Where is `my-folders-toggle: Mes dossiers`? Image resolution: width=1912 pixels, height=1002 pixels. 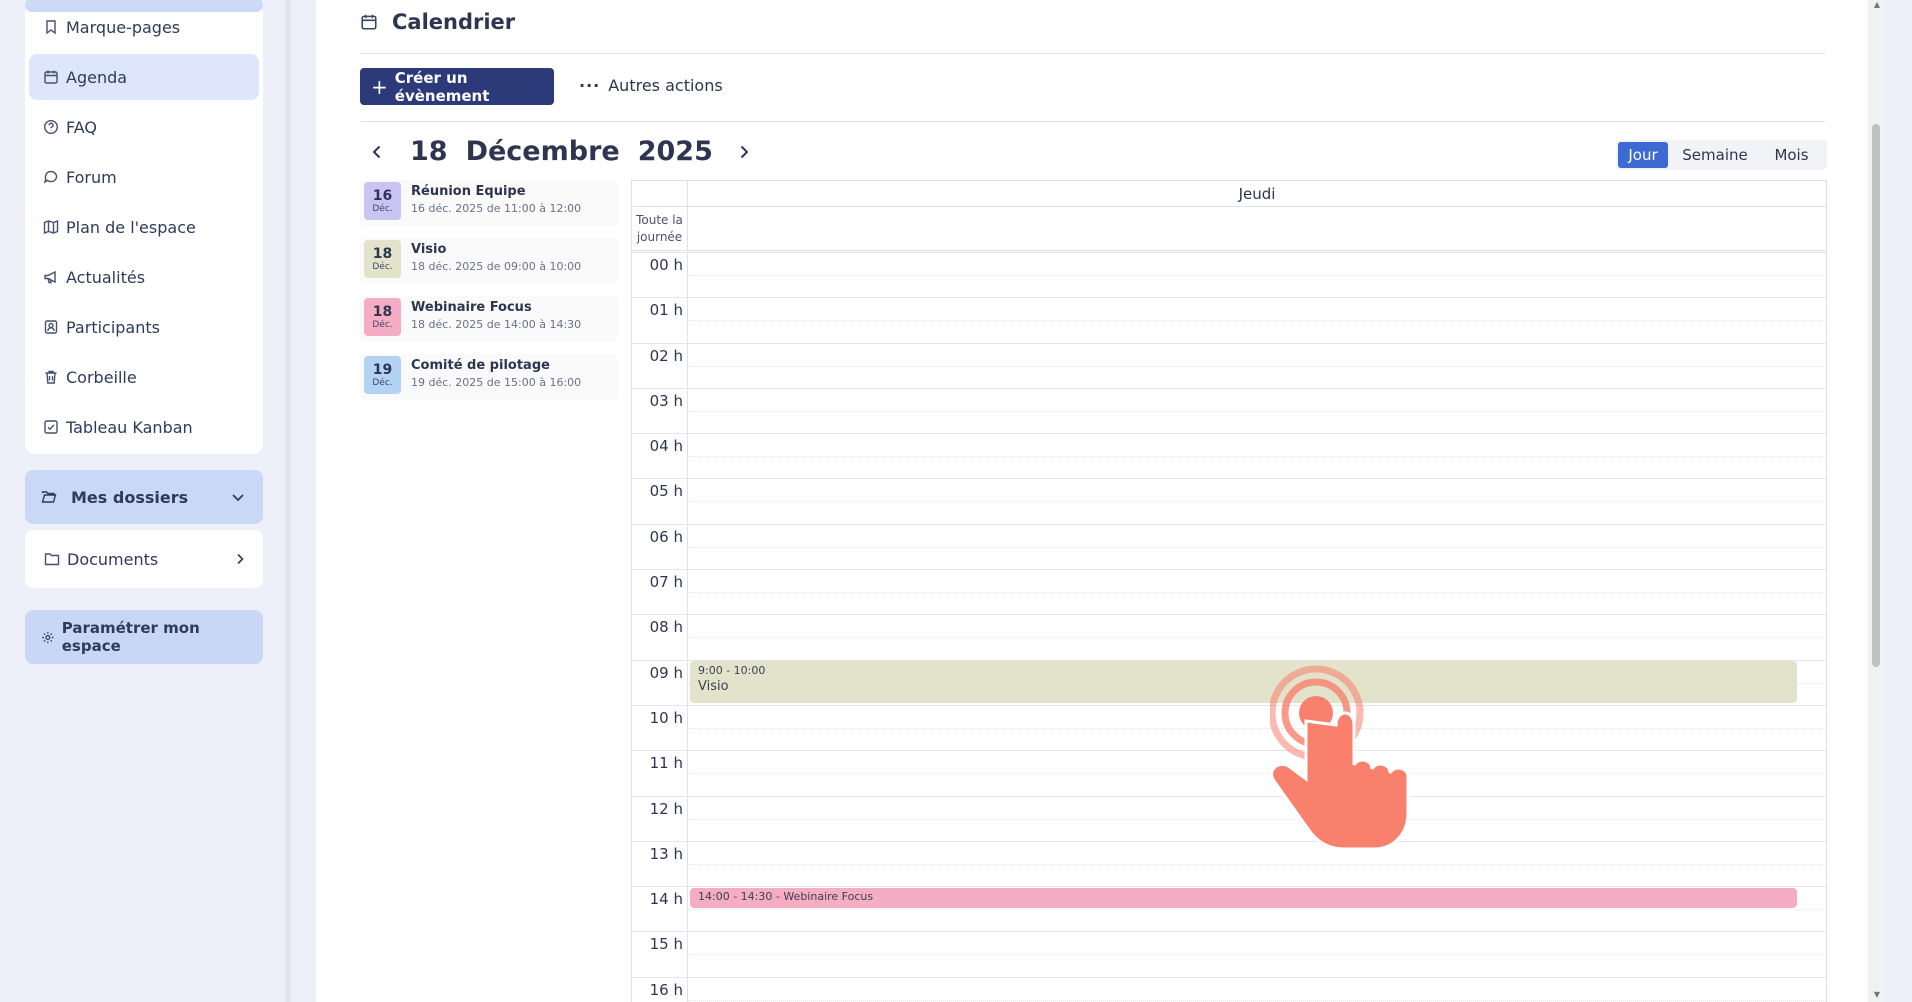
my-folders-toggle: Mes dossiers is located at coordinates (144, 497).